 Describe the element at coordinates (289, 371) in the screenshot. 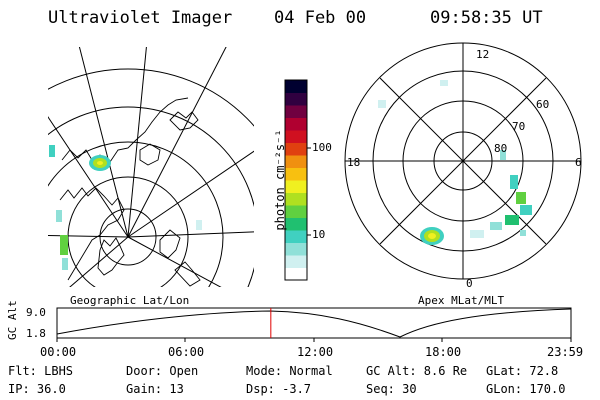

I see `mode-info: Mode: Normal` at that location.